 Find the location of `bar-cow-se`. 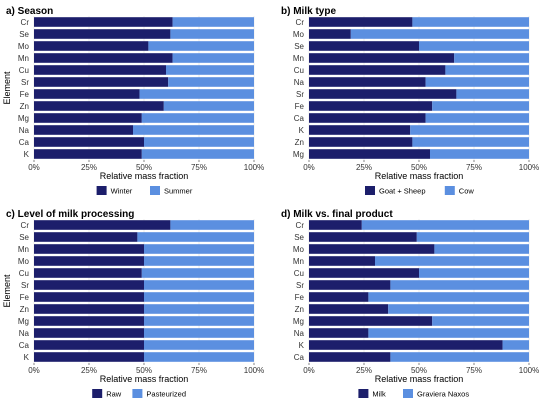

bar-cow-se is located at coordinates (474, 46).